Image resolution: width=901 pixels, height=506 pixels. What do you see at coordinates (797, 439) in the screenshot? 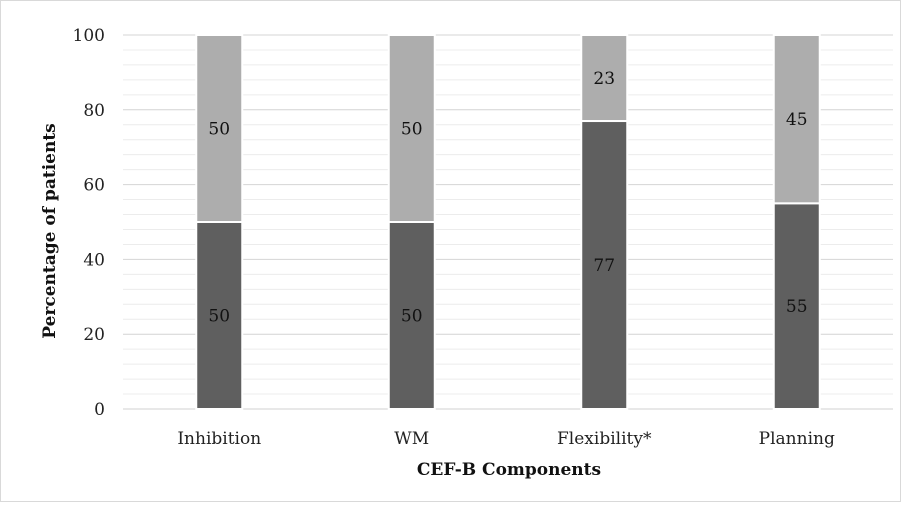
I see `x-category-label: Planning` at bounding box center [797, 439].